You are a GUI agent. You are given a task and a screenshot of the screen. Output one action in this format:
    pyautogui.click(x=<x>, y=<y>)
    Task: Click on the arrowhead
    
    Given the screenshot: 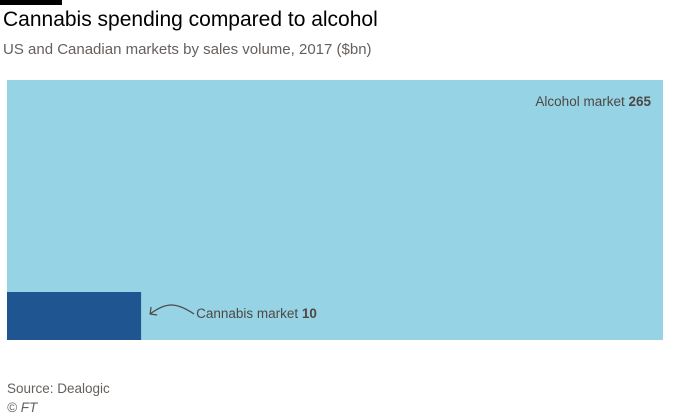 What is the action you would take?
    pyautogui.click(x=153, y=311)
    